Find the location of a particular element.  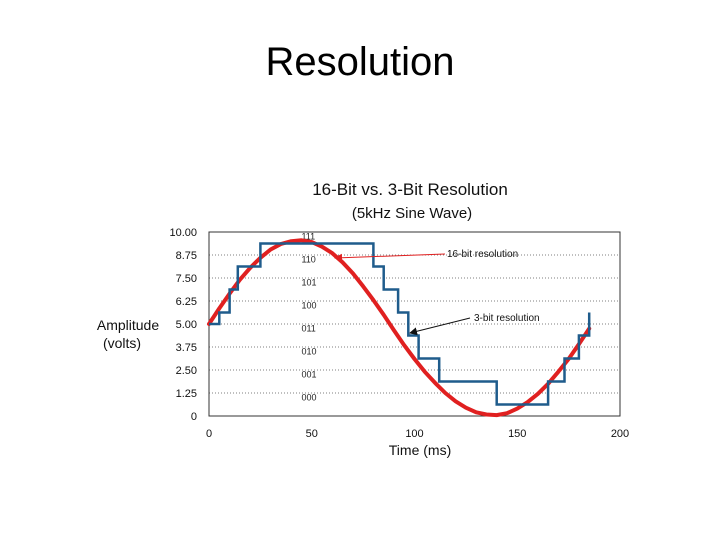

level-code-label: 110 is located at coordinates (308, 260).